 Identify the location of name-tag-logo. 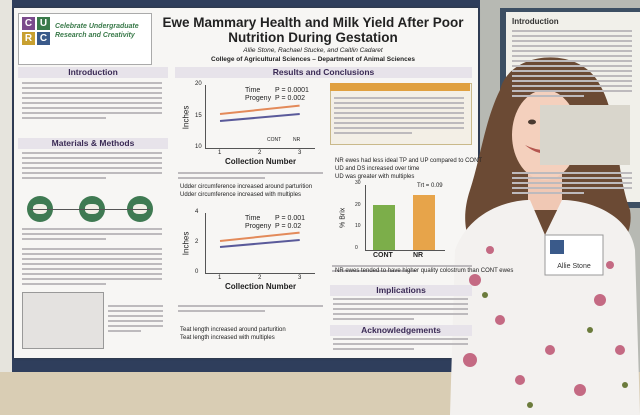
(557, 247).